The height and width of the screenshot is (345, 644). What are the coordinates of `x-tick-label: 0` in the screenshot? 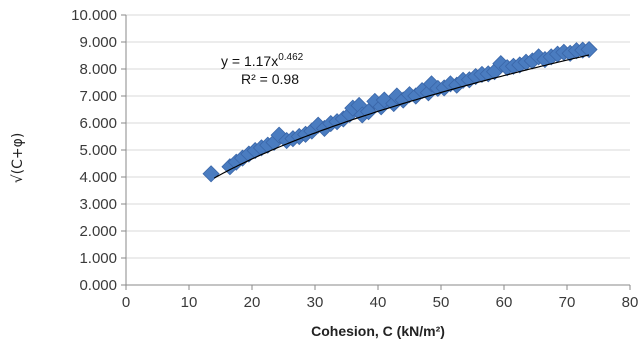 It's located at (126, 302).